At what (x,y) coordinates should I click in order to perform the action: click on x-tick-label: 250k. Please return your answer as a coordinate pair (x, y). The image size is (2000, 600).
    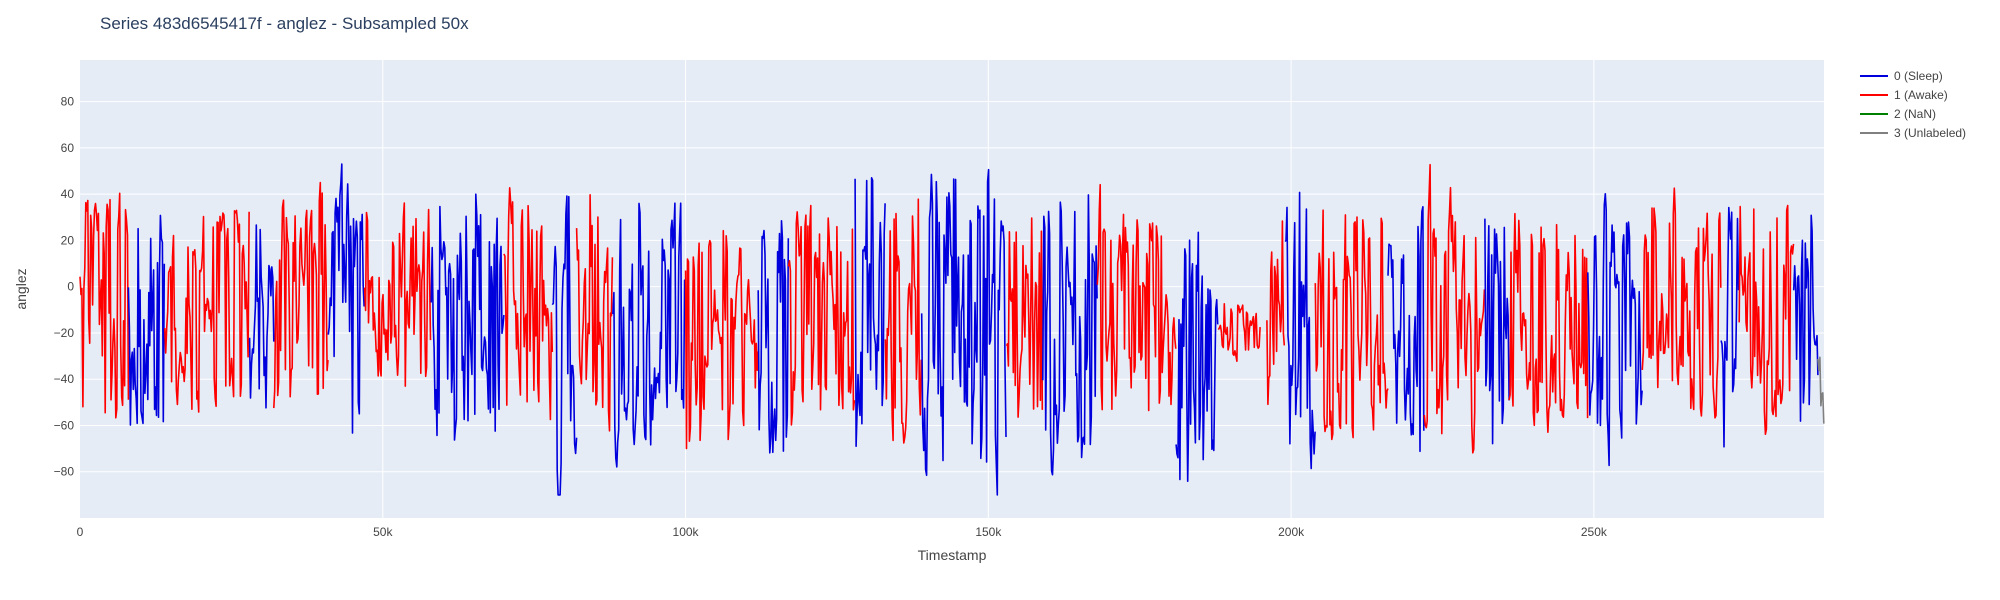
    Looking at the image, I should click on (1594, 532).